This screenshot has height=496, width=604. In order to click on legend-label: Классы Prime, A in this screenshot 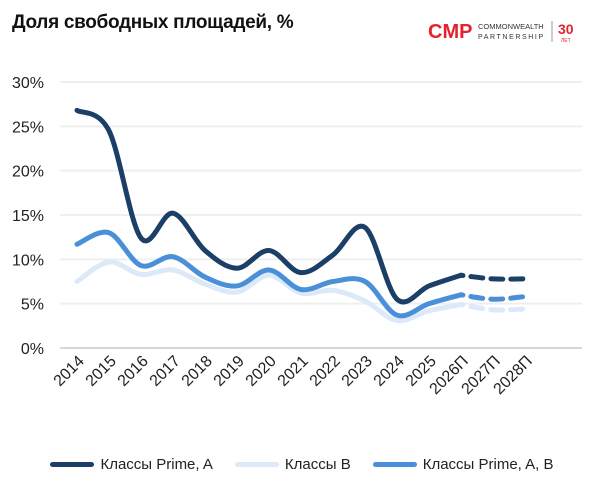, I will do `click(156, 464)`.